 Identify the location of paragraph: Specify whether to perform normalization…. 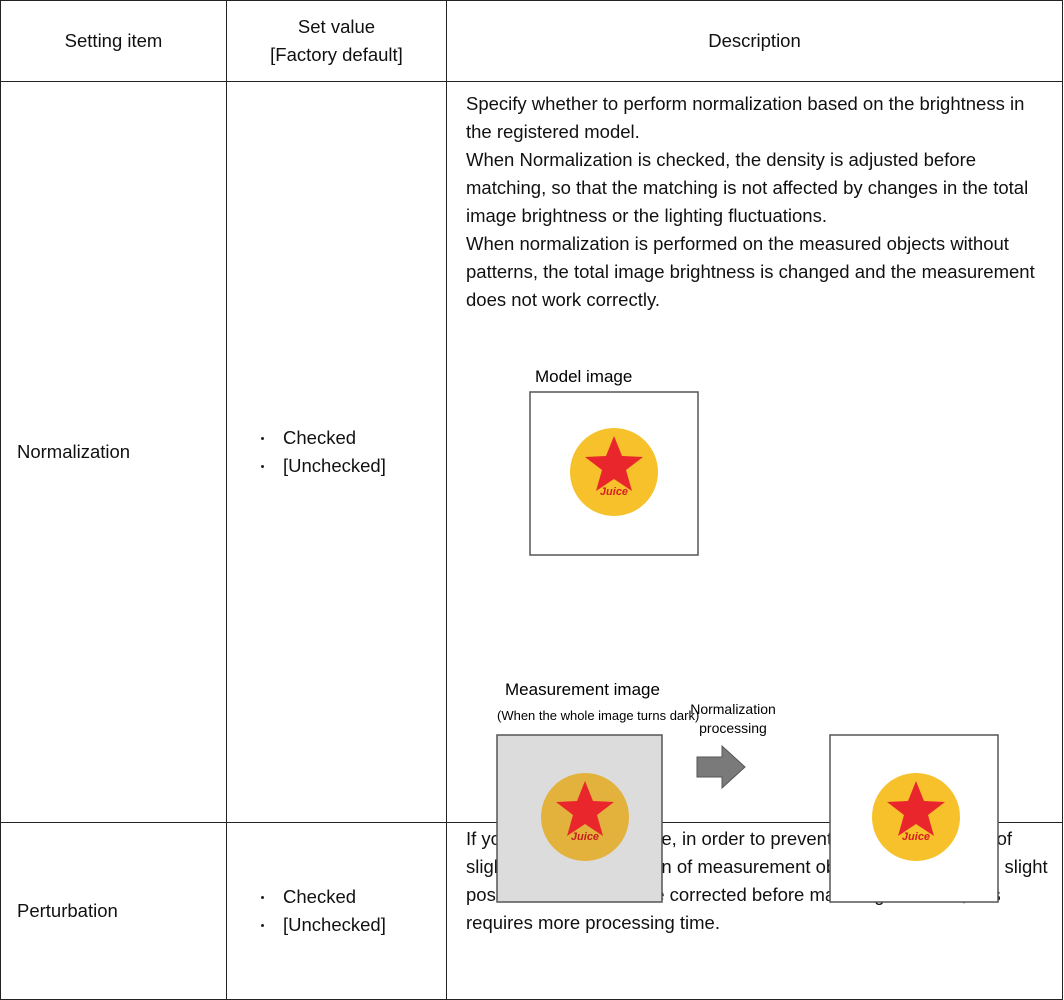
(745, 117).